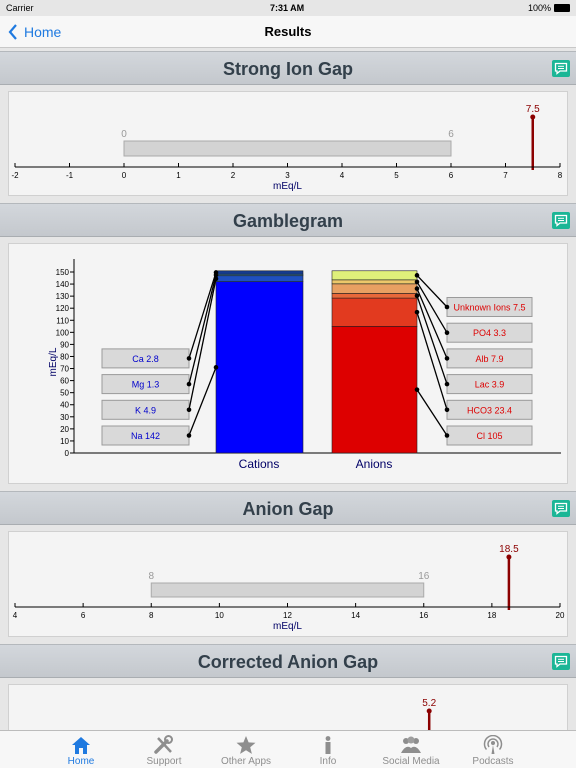  What do you see at coordinates (429, 714) in the screenshot?
I see `corrected-anion-gap-svg: -445.2` at bounding box center [429, 714].